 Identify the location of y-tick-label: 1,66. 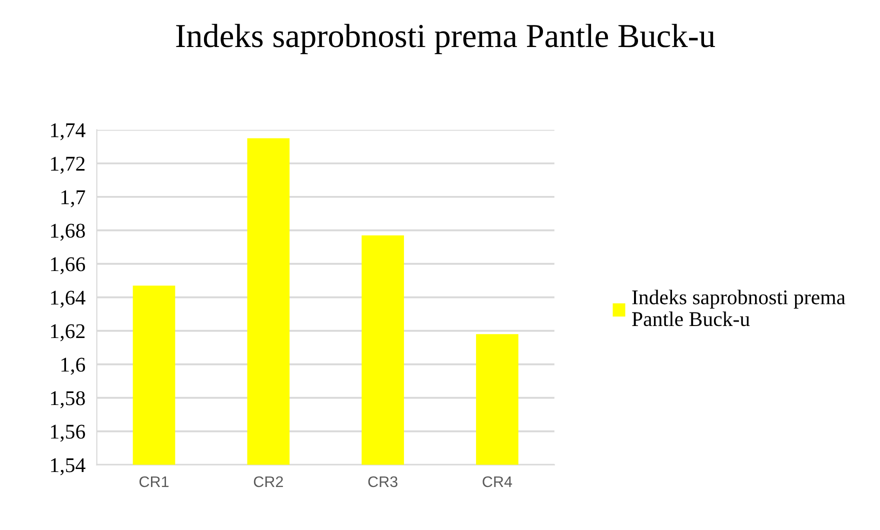
(68, 265).